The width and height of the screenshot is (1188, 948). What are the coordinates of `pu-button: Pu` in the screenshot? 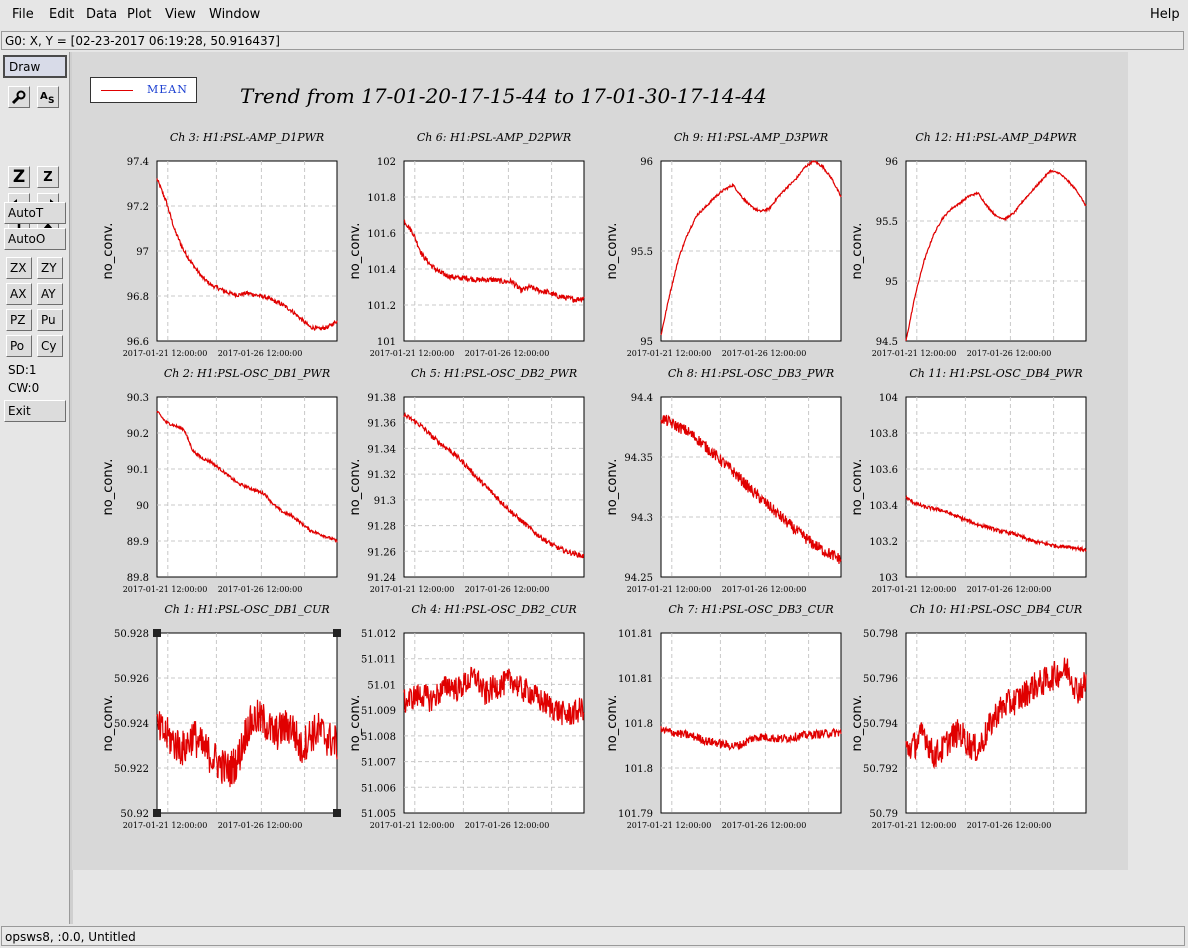 It's located at (50, 320).